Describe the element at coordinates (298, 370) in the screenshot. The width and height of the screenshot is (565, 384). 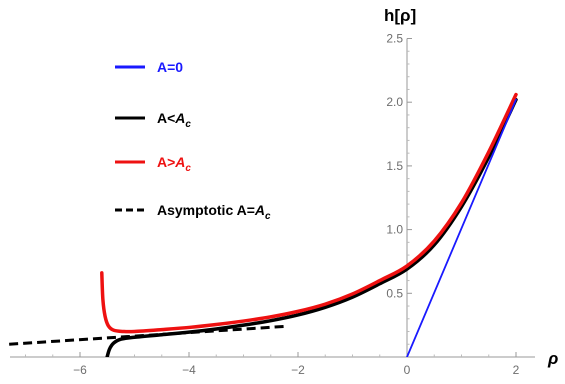
I see `x-tick-label: −2` at that location.